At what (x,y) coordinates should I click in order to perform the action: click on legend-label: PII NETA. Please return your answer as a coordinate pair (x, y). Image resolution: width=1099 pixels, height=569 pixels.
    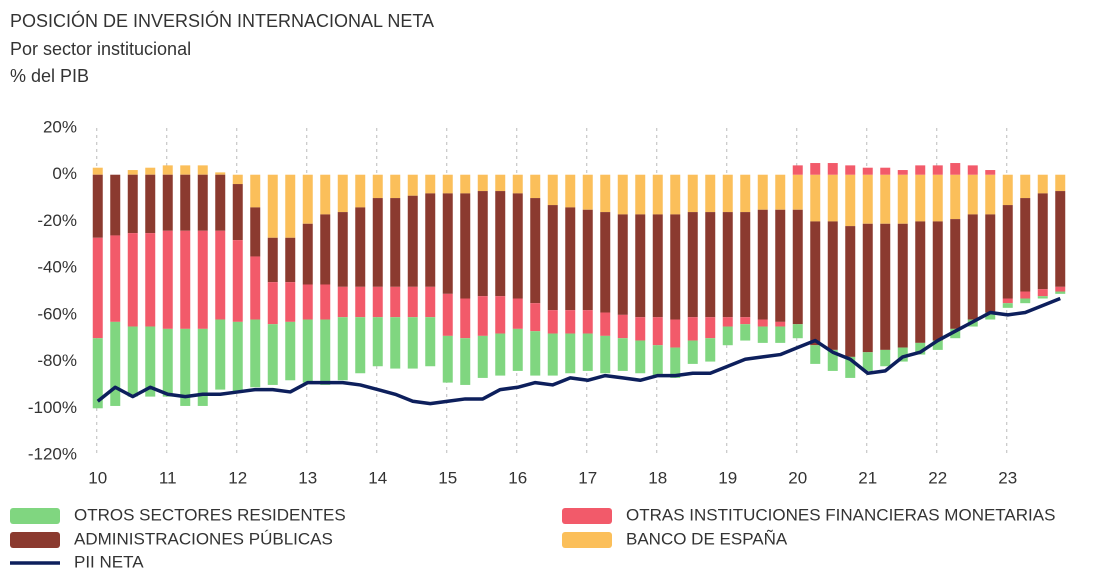
    Looking at the image, I should click on (109, 560).